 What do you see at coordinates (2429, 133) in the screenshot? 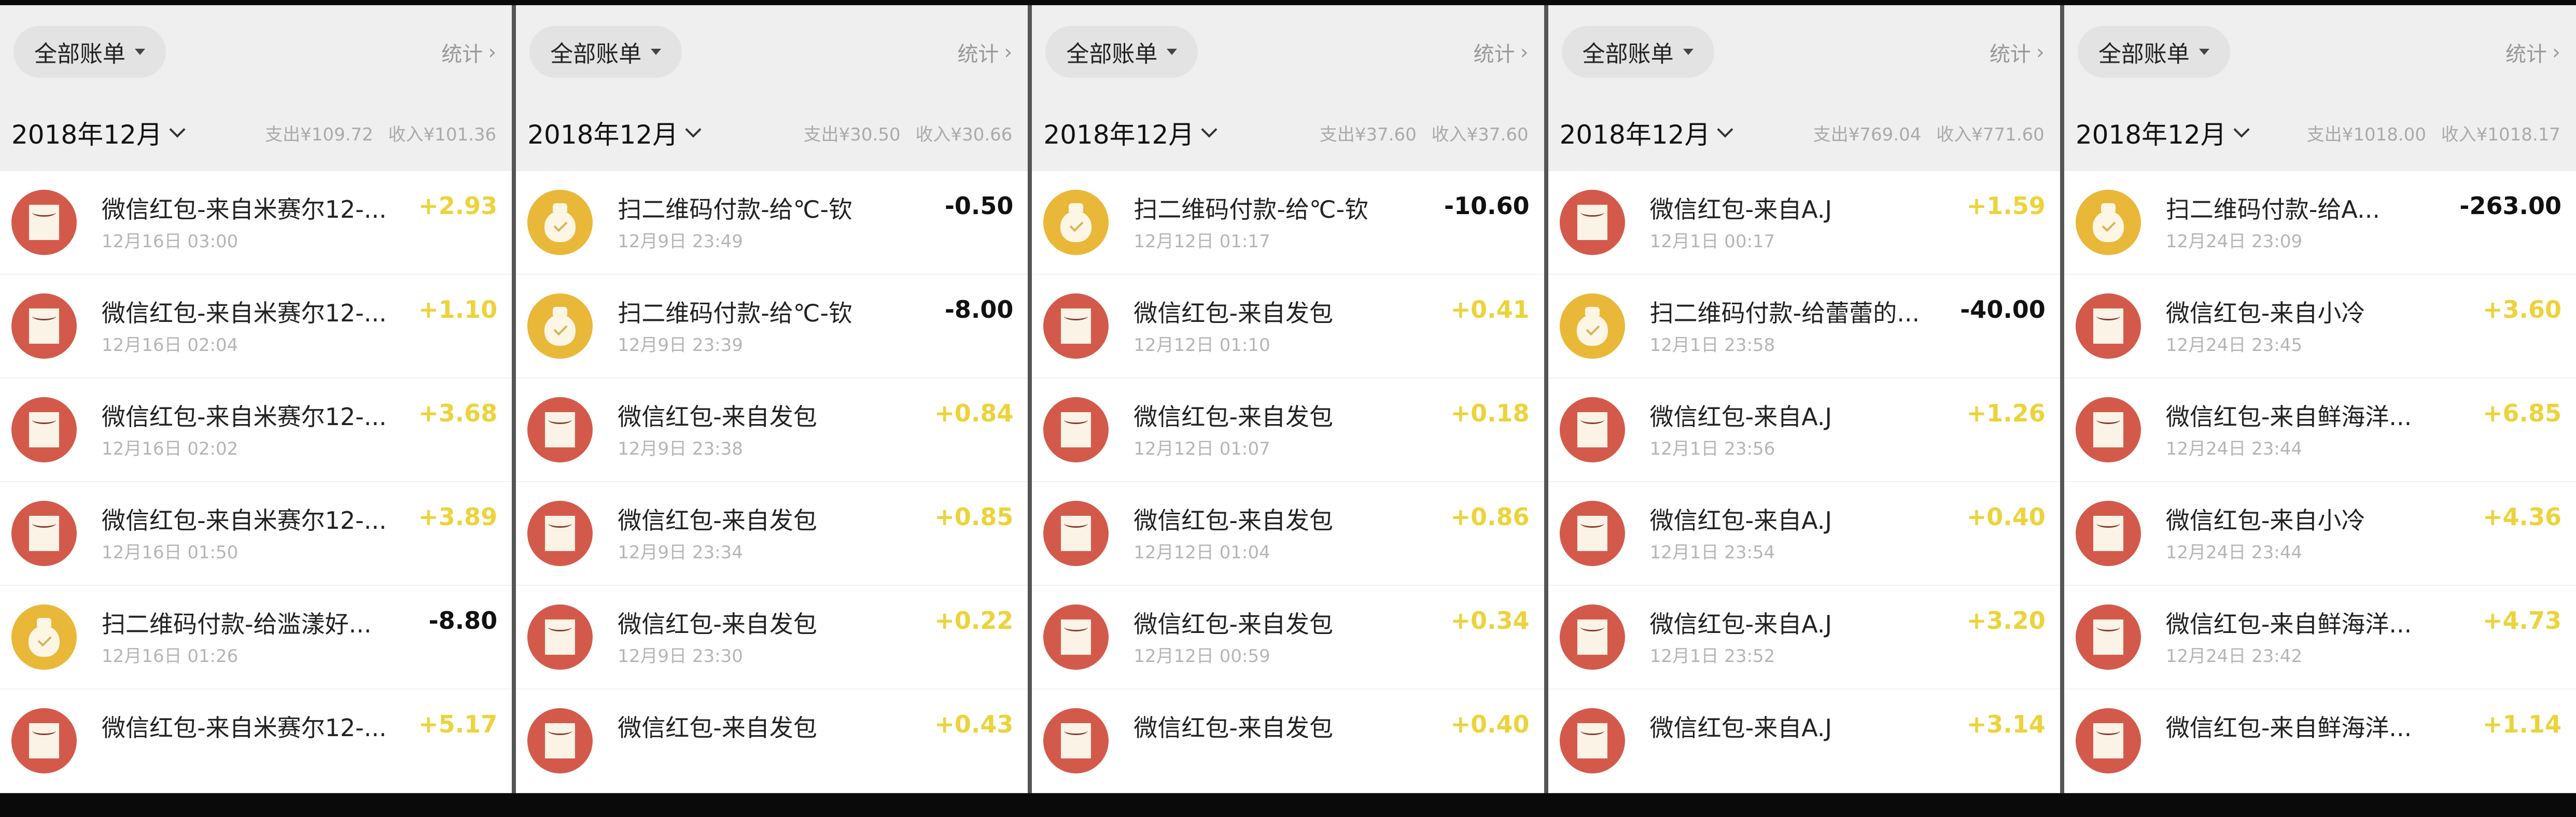
I see `month-summary: 支出¥1018.00 收入¥1018.17` at bounding box center [2429, 133].